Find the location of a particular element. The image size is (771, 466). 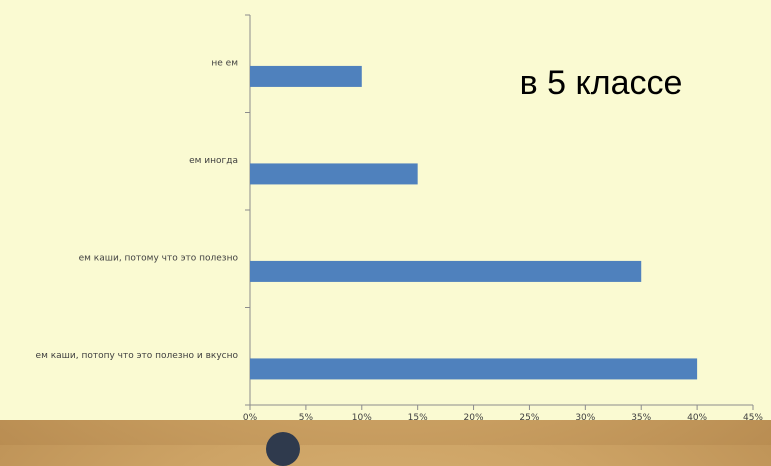

category-label: ем иногда is located at coordinates (213, 161).